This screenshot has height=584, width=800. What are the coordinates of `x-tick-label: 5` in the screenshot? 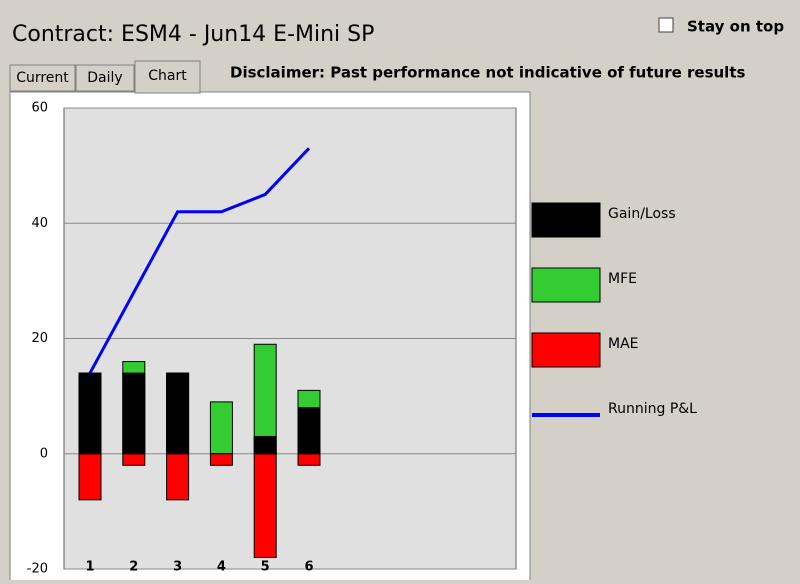 It's located at (265, 567).